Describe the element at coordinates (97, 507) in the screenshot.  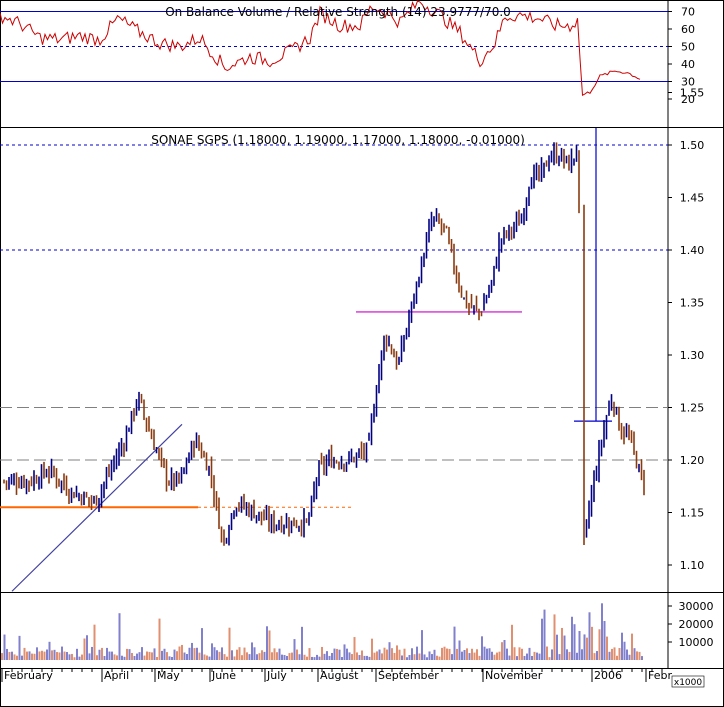
I see `trend-line` at that location.